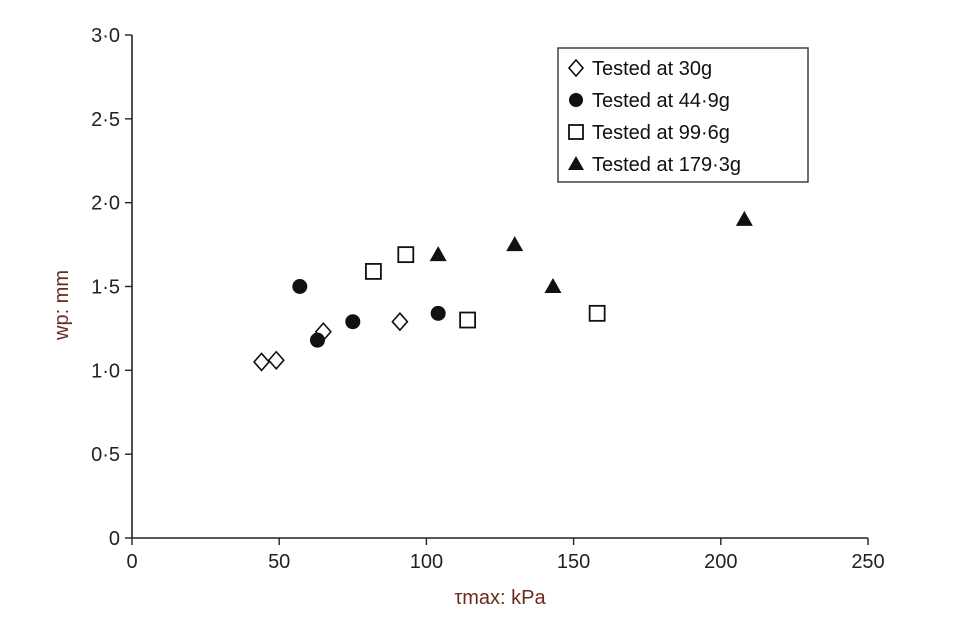 This screenshot has height=618, width=960. Describe the element at coordinates (502, 291) in the screenshot. I see `data-points` at that location.